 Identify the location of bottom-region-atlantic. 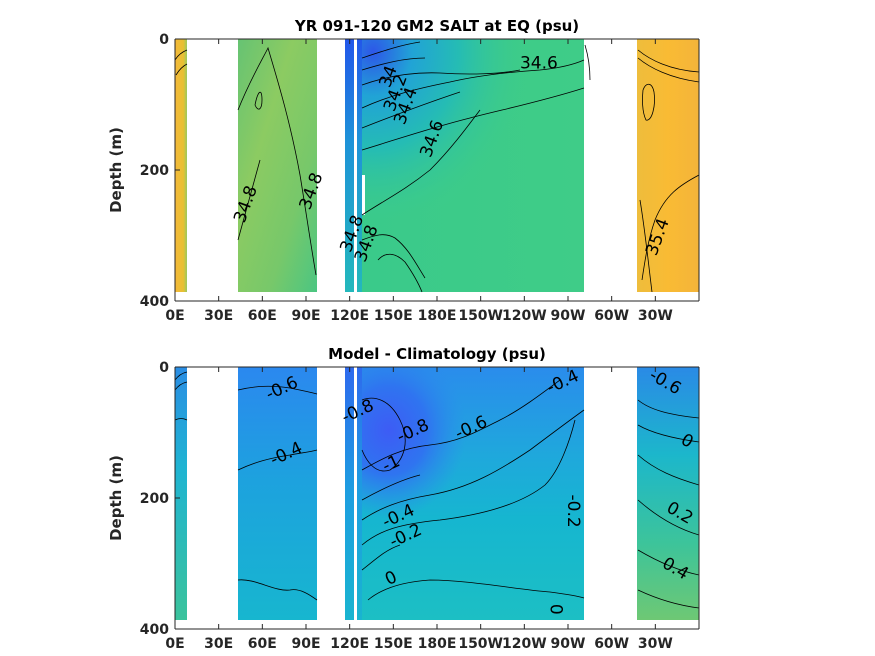
(668, 493).